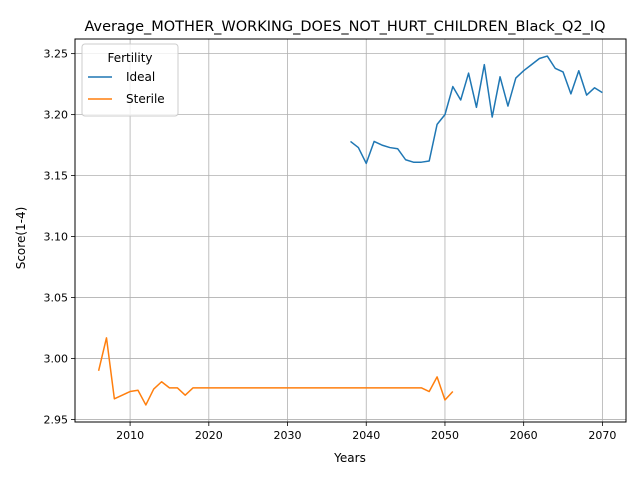  I want to click on y-tick-label: 3.00, so click(56, 359).